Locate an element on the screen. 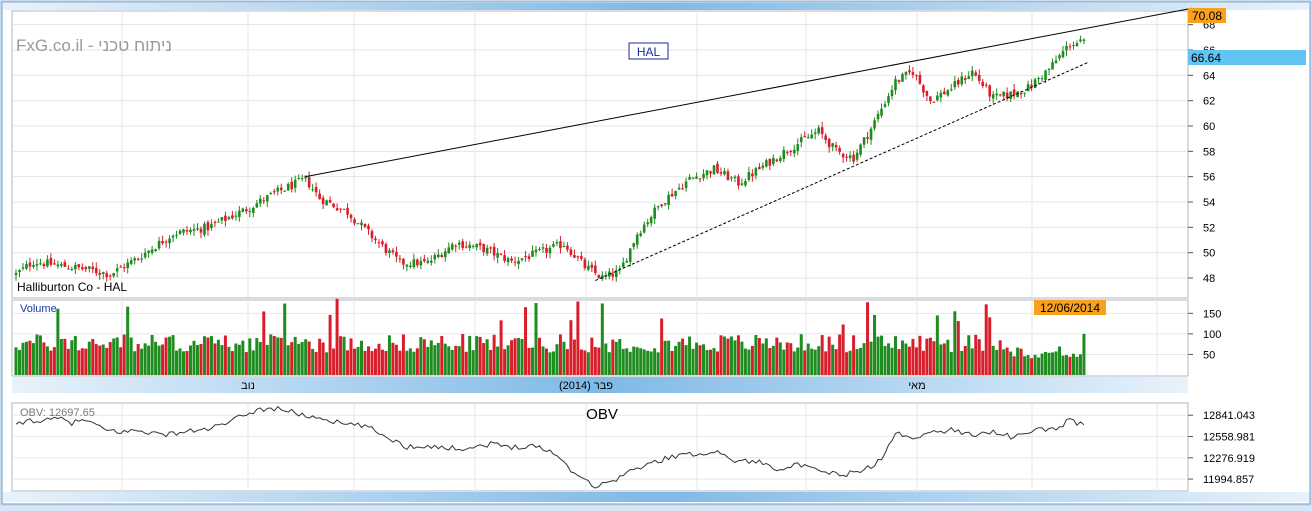 The image size is (1312, 511). obv-title: OBV is located at coordinates (602, 414).